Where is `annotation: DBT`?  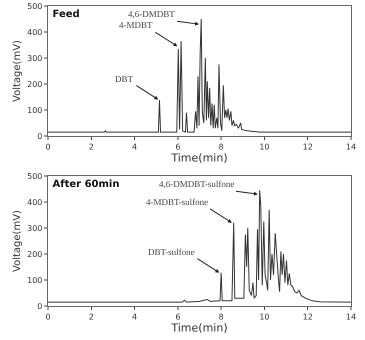 annotation: DBT is located at coordinates (124, 79).